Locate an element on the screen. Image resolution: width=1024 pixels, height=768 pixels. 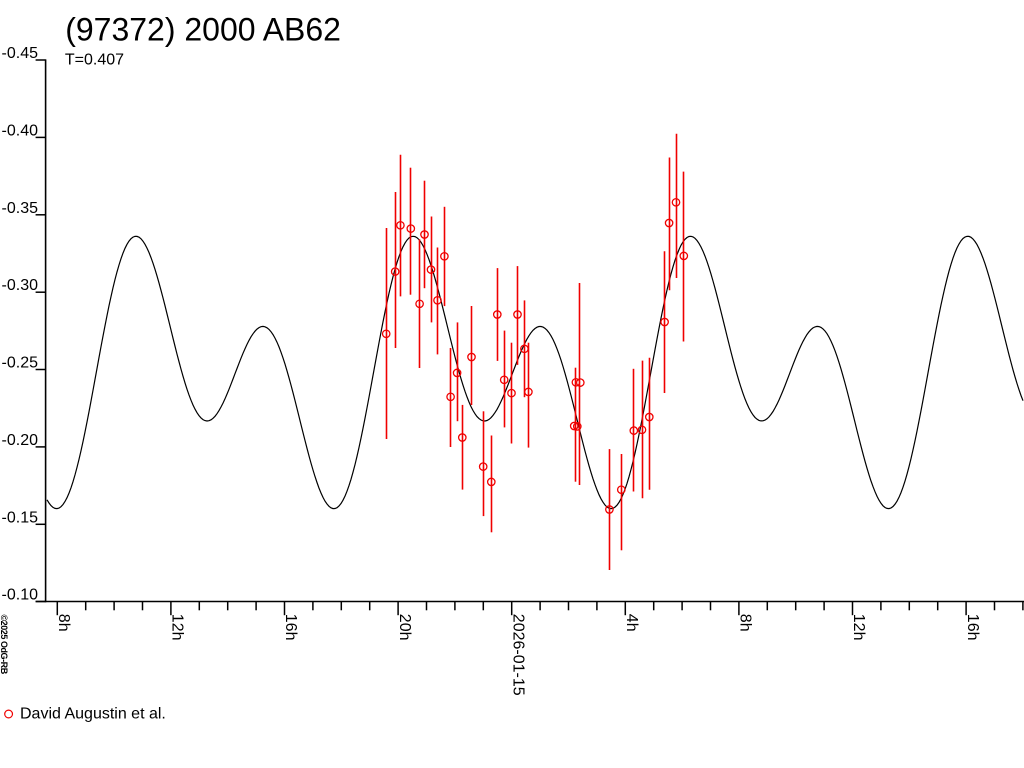
svg-text: David Augustin et al. is located at coordinates (93, 713).